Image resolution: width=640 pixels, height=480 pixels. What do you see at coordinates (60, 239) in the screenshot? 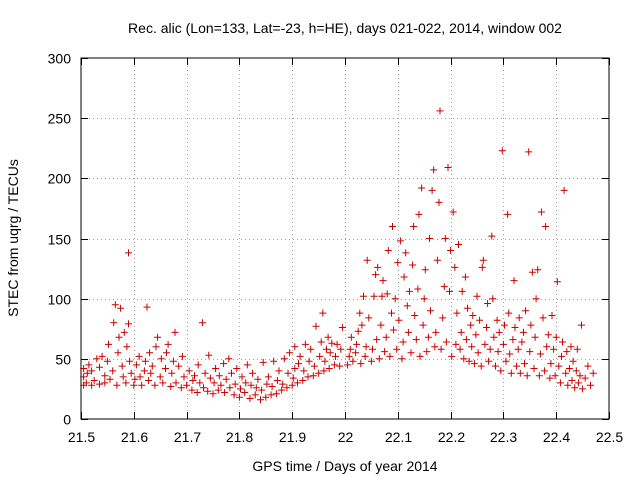
I see `y-tick-labels: 0 50 100 150 200 250 300` at bounding box center [60, 239].